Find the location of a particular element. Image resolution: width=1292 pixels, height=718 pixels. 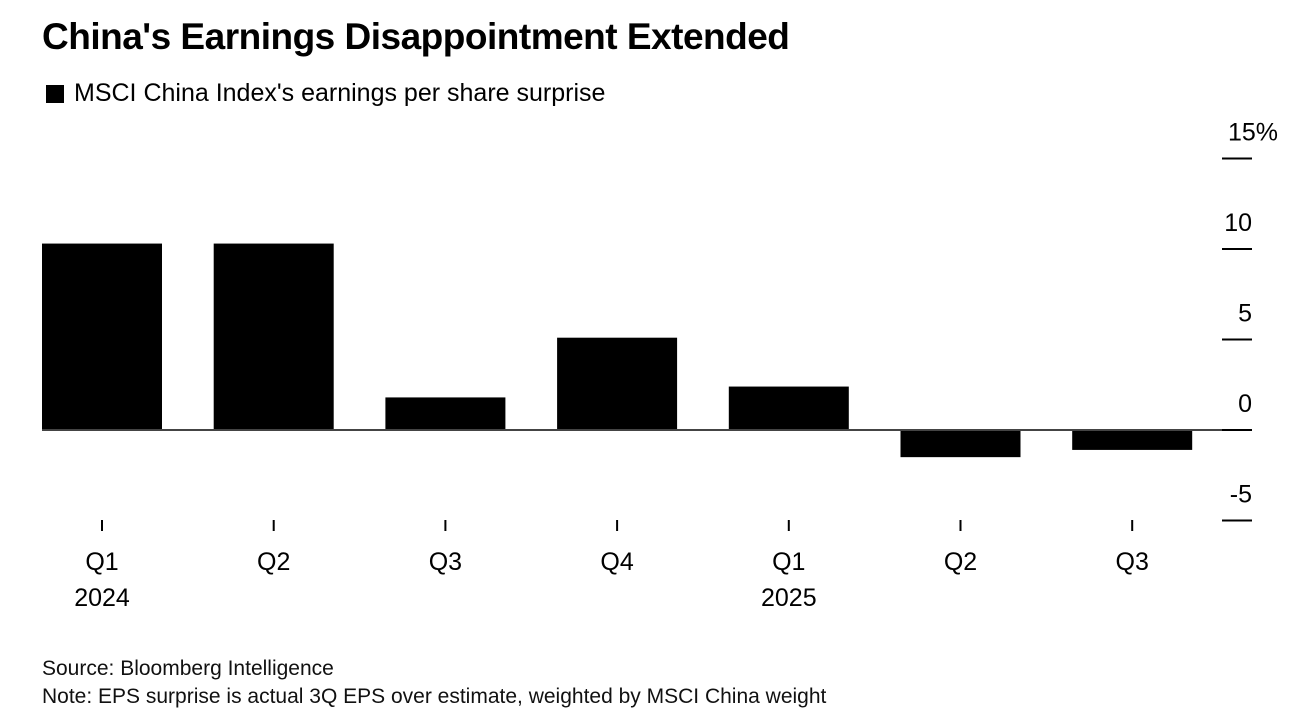

x-tick-label: Q4 is located at coordinates (616, 562).